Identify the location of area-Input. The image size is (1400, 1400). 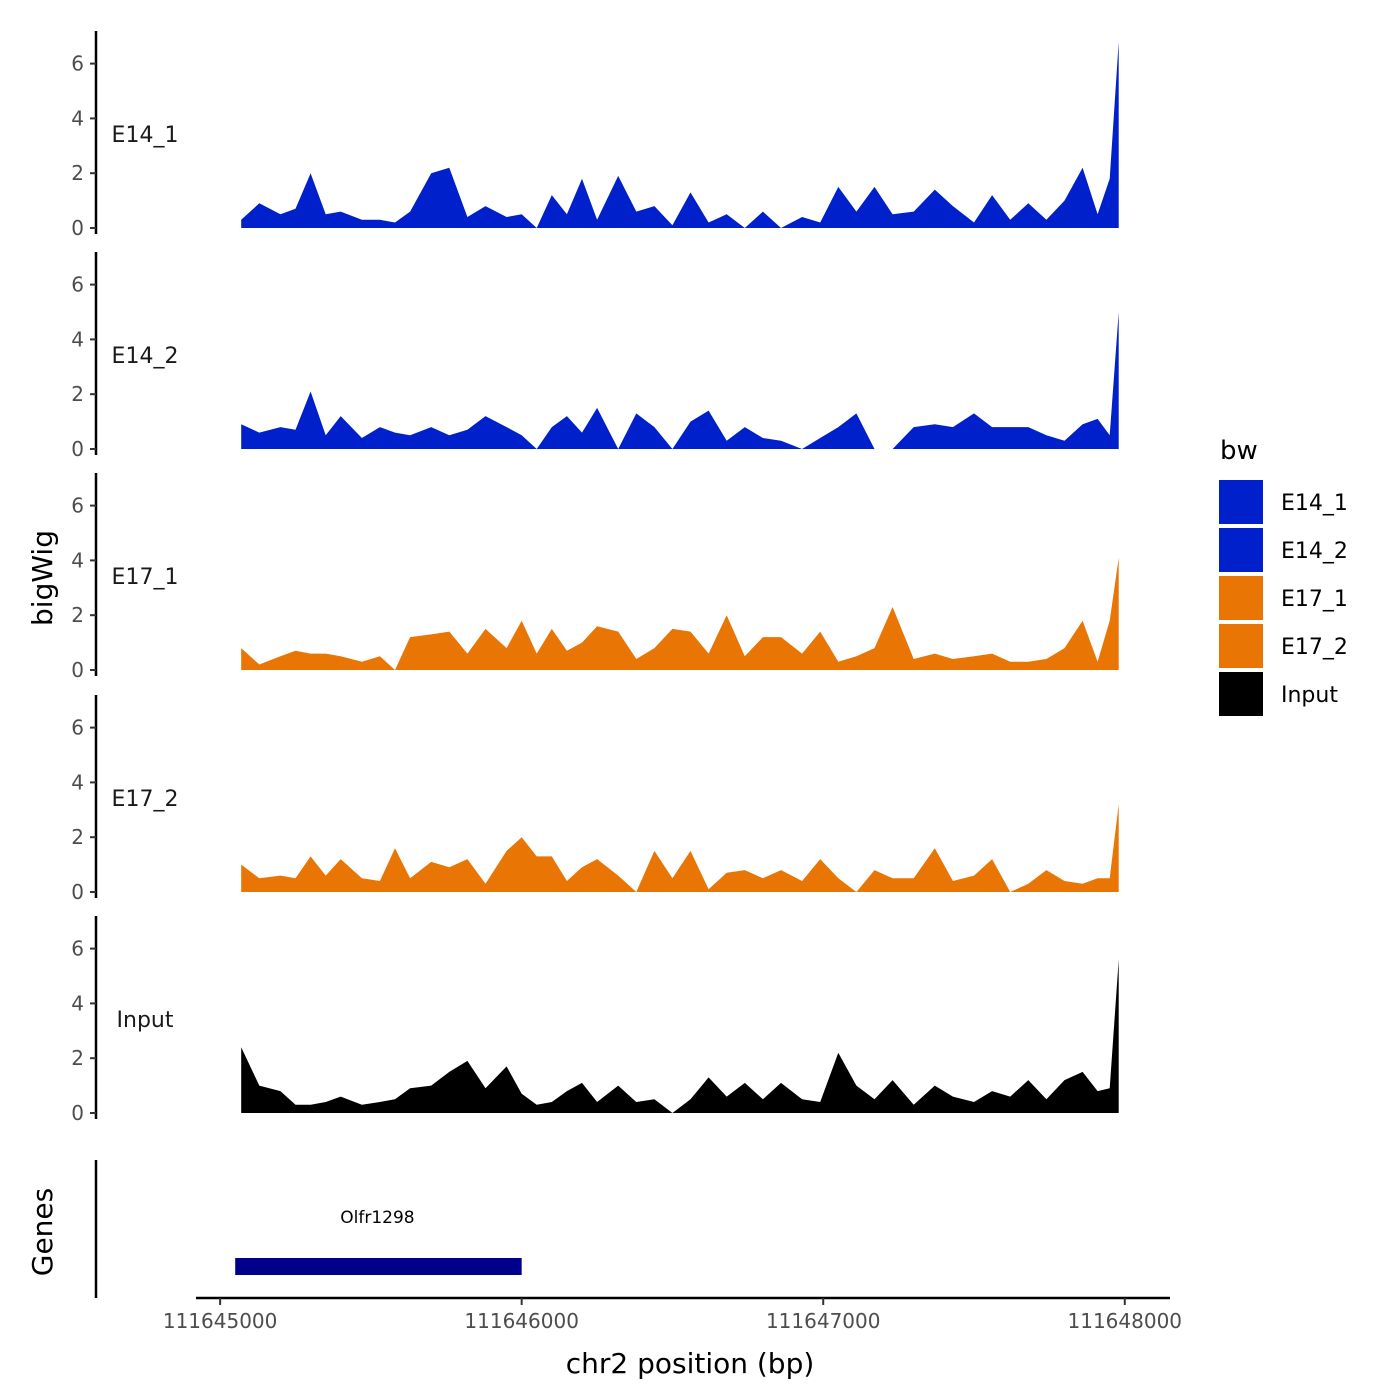
(680, 1036).